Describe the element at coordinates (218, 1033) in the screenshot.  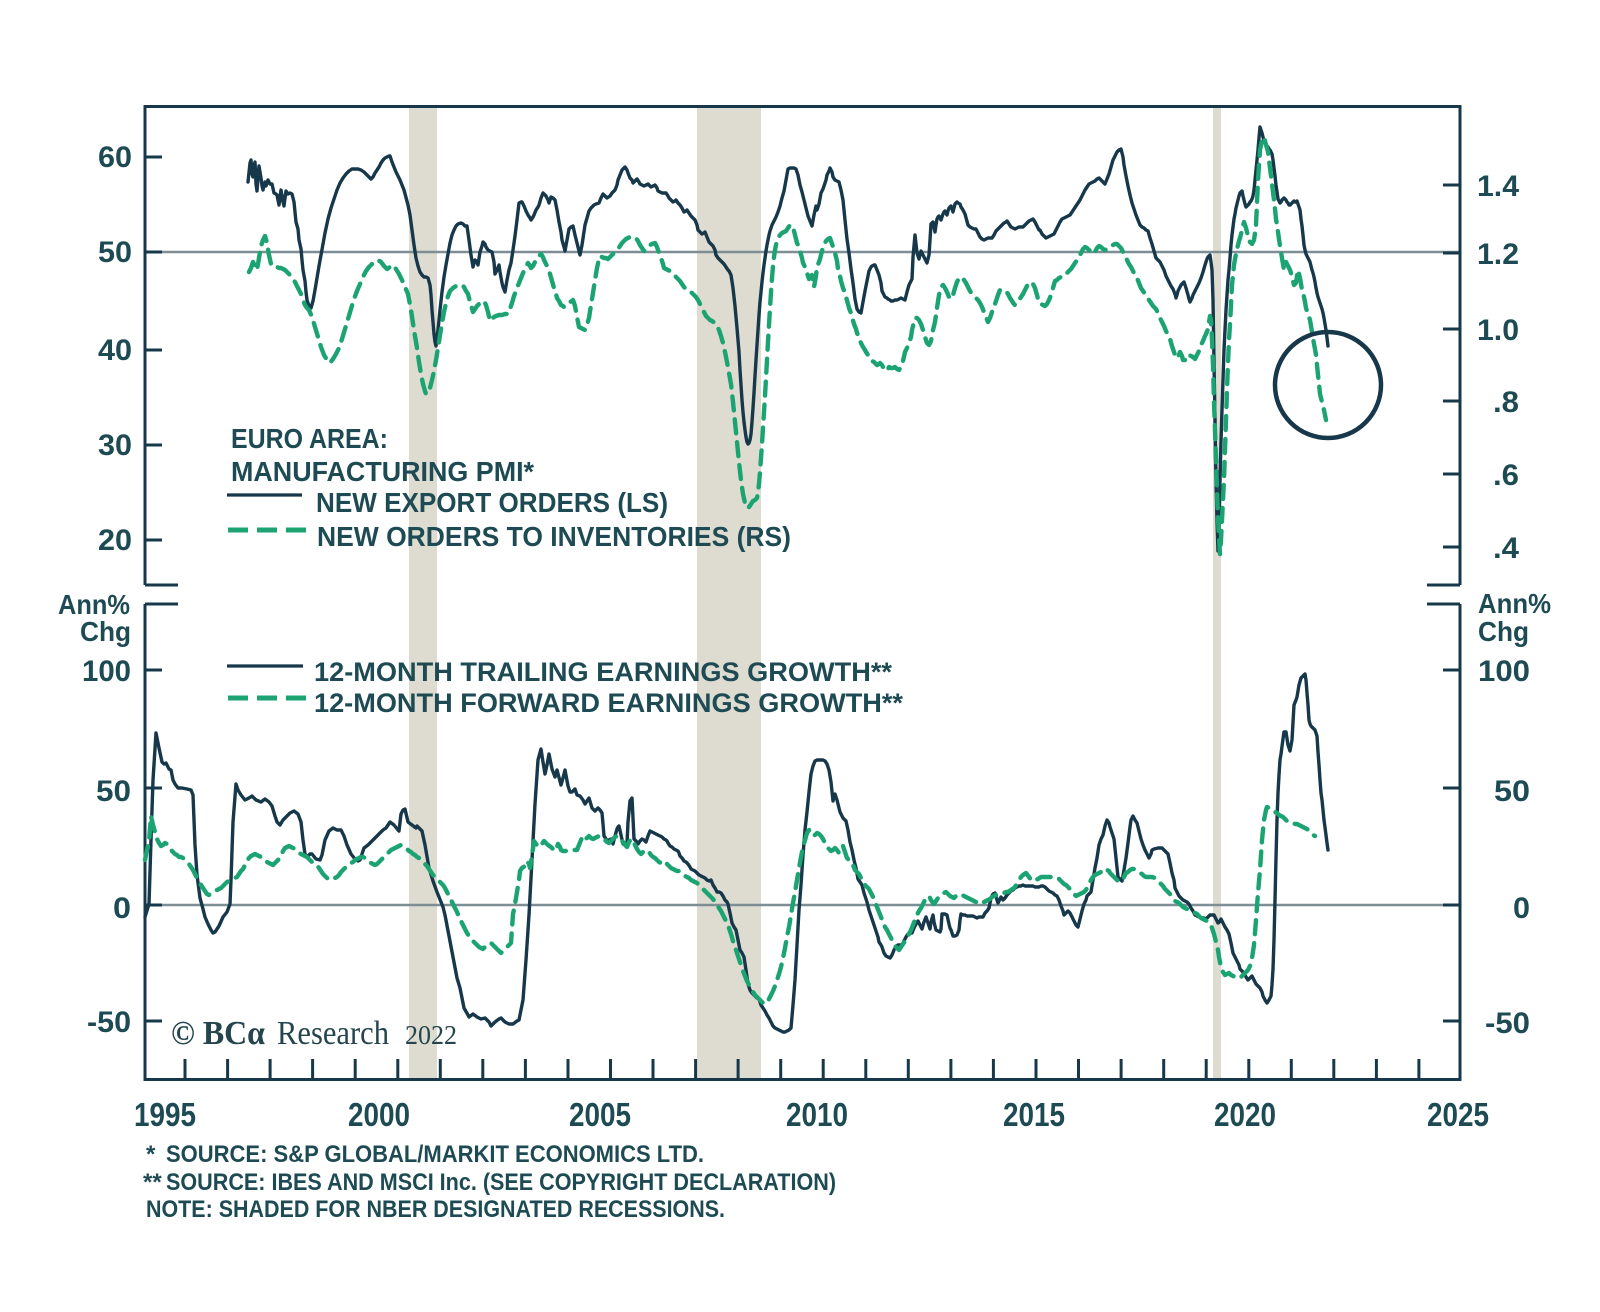
I see `svg-text: © BCα` at that location.